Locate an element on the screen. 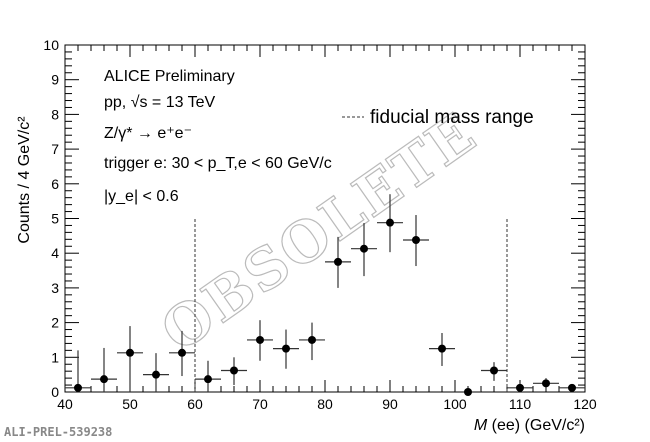 The image size is (650, 442). x-axis-title: M (ee) (GeV/c²) is located at coordinates (529, 425).